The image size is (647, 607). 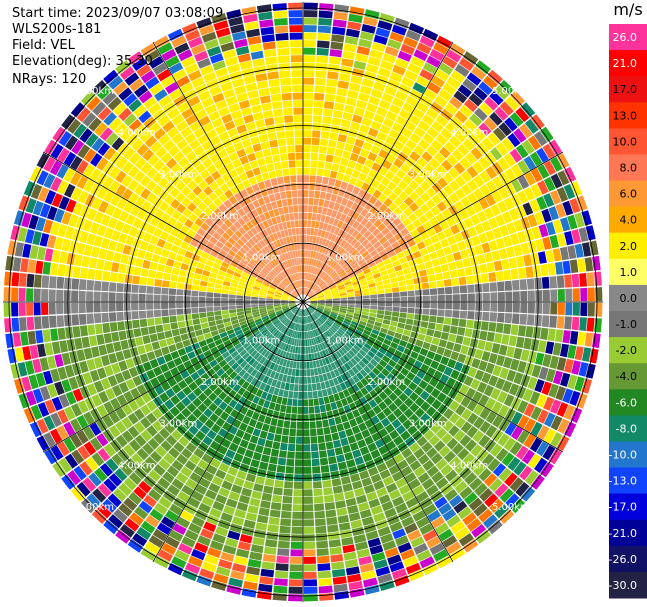 I want to click on colorbar-swatch, so click(x=628, y=585).